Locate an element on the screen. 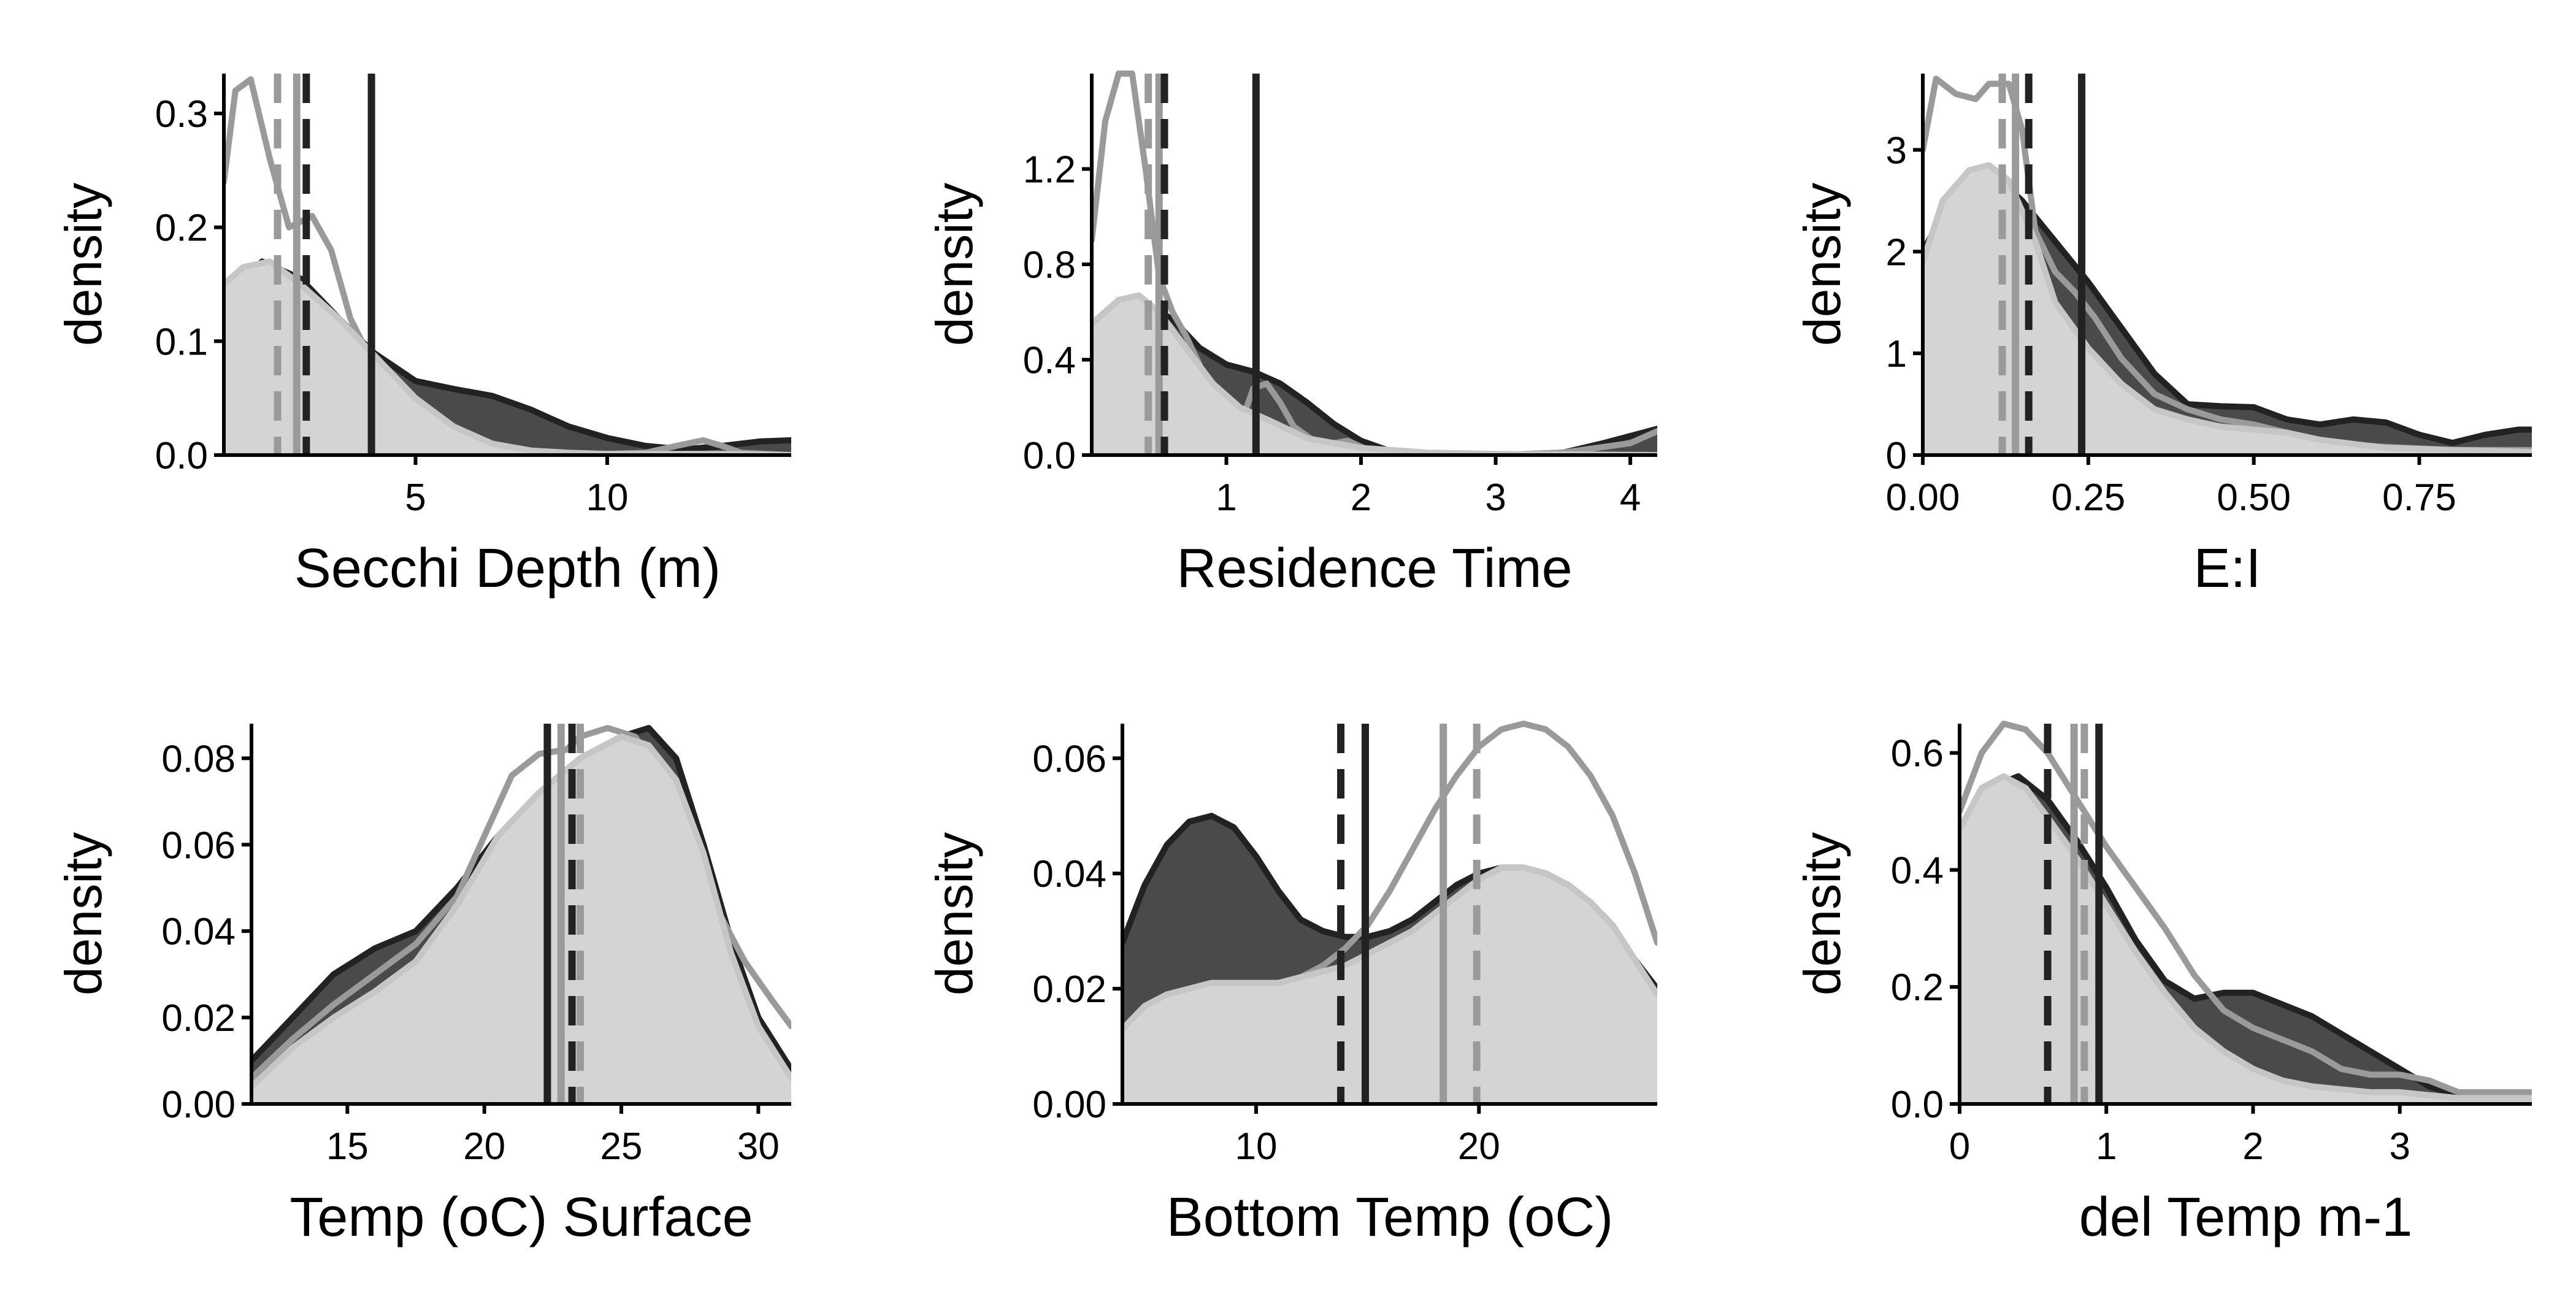  x-axis-title: Temp (oC) Surface is located at coordinates (521, 1217).